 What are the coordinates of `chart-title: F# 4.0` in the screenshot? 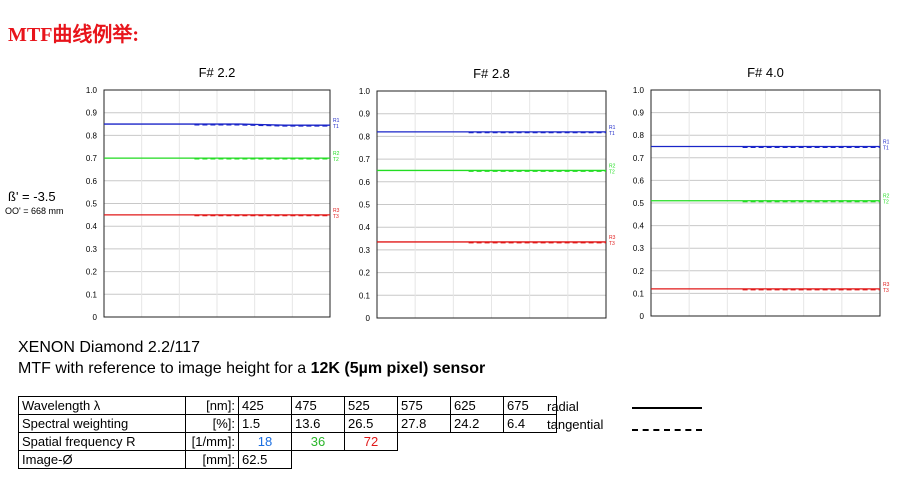 It's located at (765, 72).